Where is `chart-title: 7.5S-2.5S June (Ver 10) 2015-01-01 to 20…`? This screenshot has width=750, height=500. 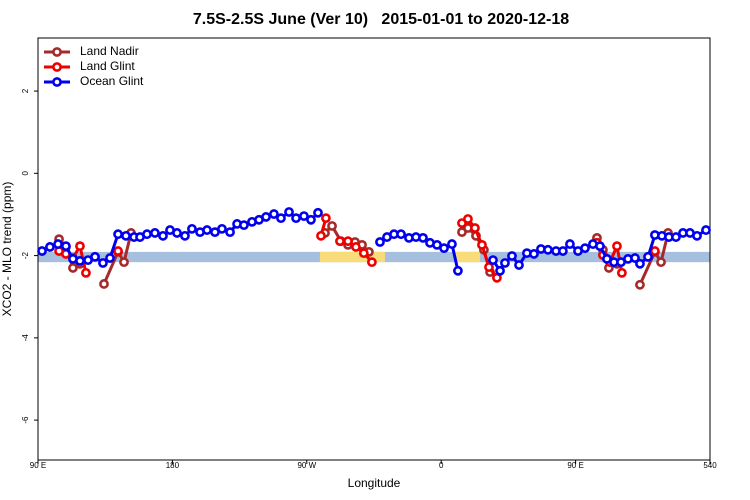
chart-title: 7.5S-2.5S June (Ver 10) 2015-01-01 to 20… is located at coordinates (381, 19).